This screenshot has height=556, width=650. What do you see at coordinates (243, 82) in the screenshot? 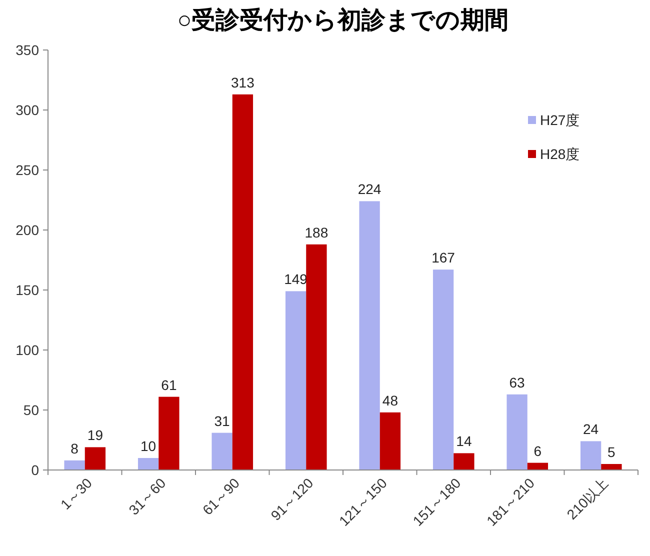
I see `data-label: 313` at bounding box center [243, 82].